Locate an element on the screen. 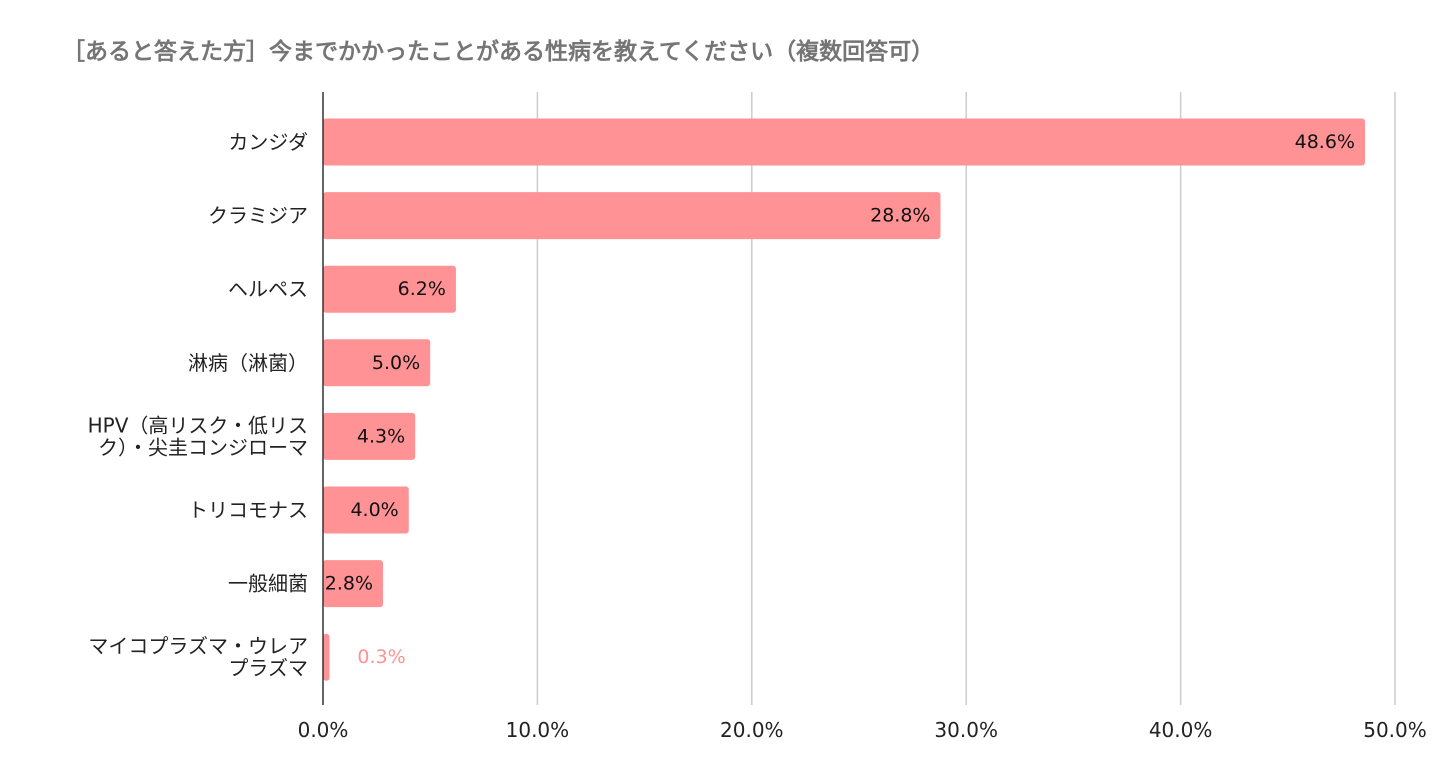 The height and width of the screenshot is (780, 1434). x-tick-label: 10.0% is located at coordinates (538, 730).